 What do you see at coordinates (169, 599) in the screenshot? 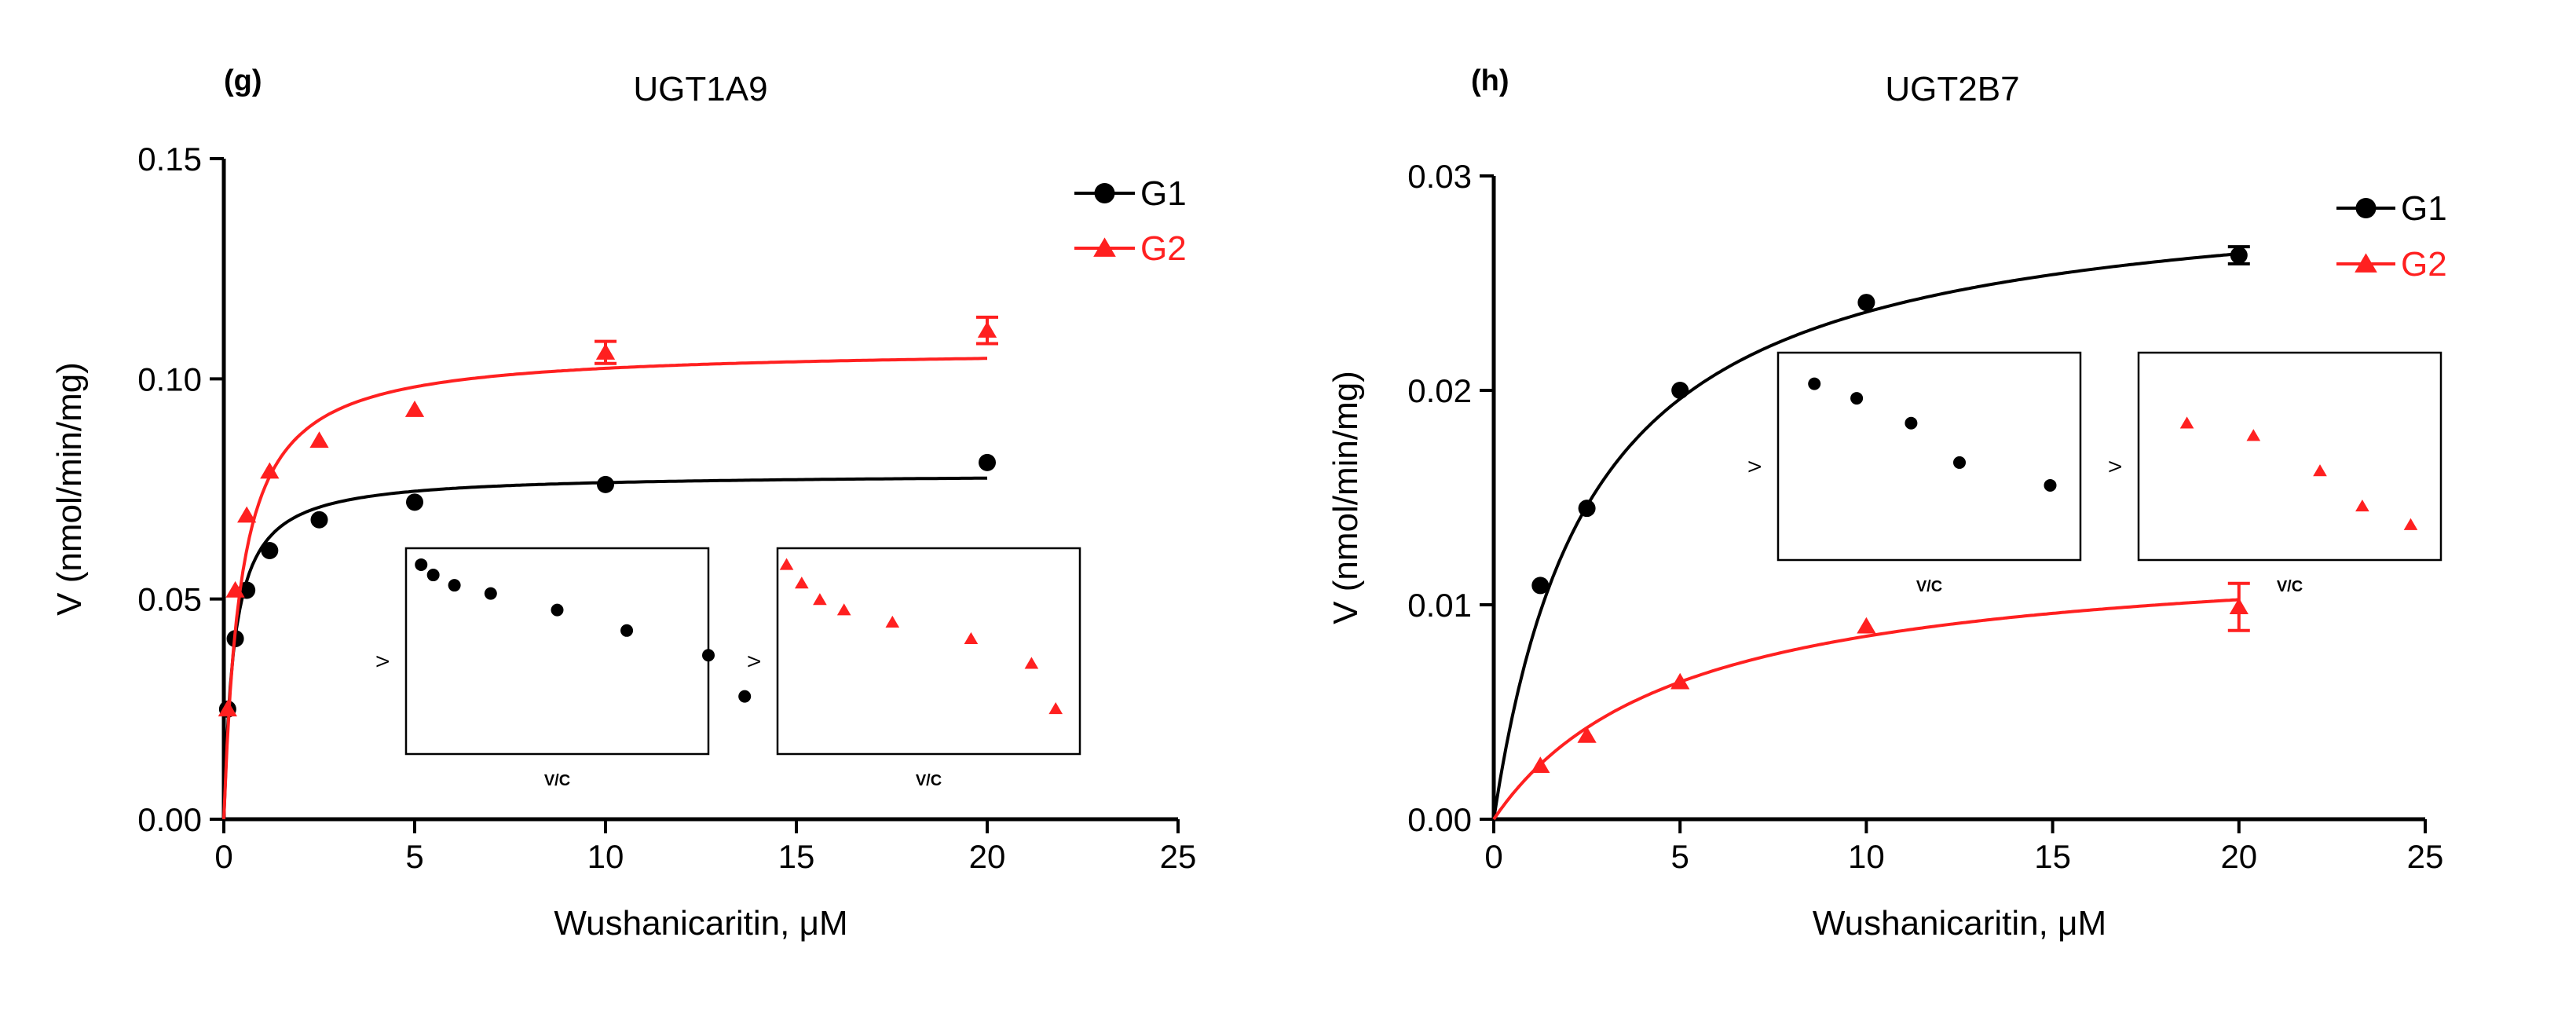
I see `y-tick-label: 0.05` at bounding box center [169, 599].